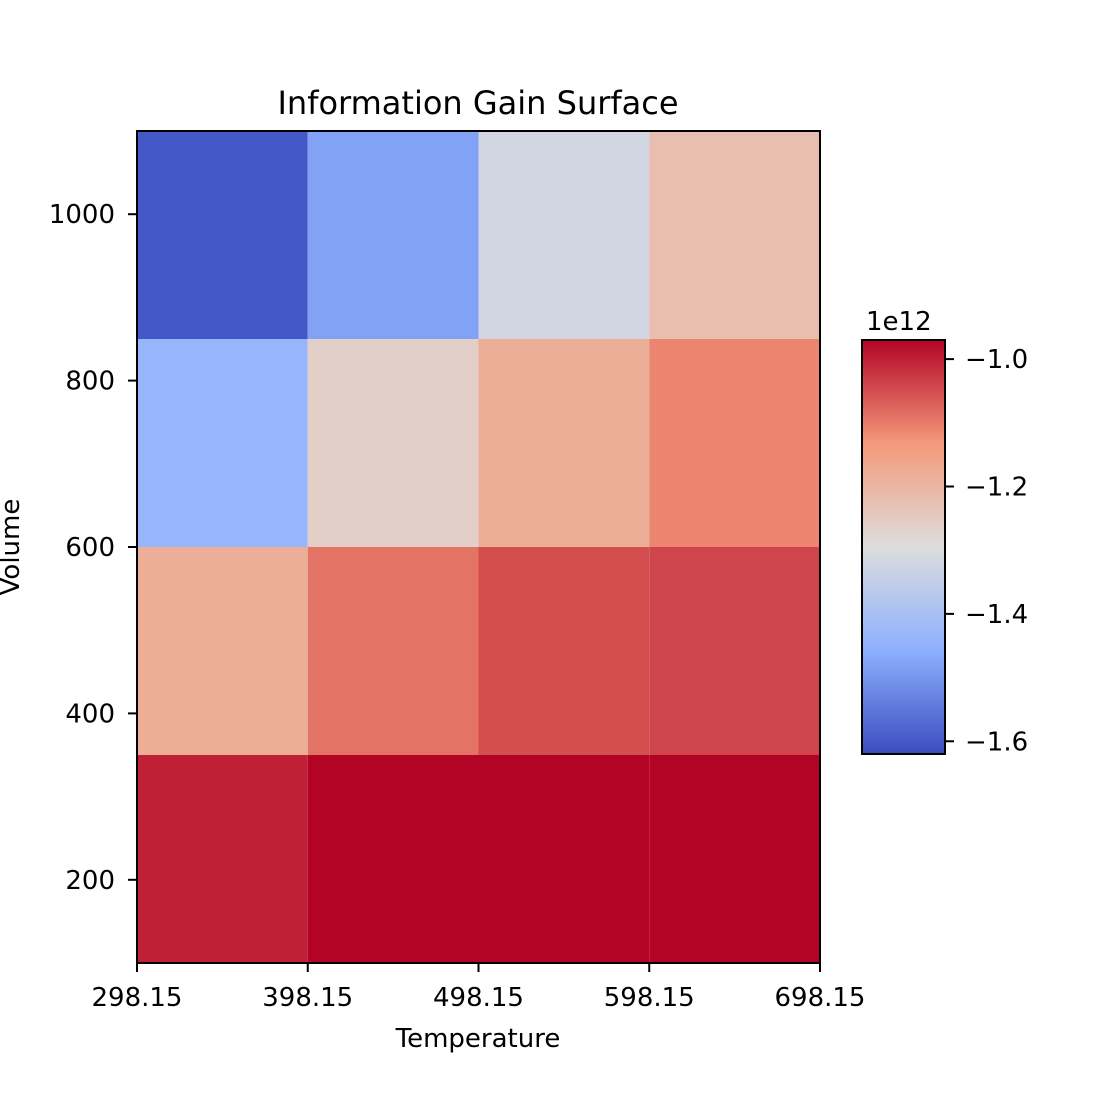 The image size is (1100, 1100). I want to click on colorbar, so click(903, 547).